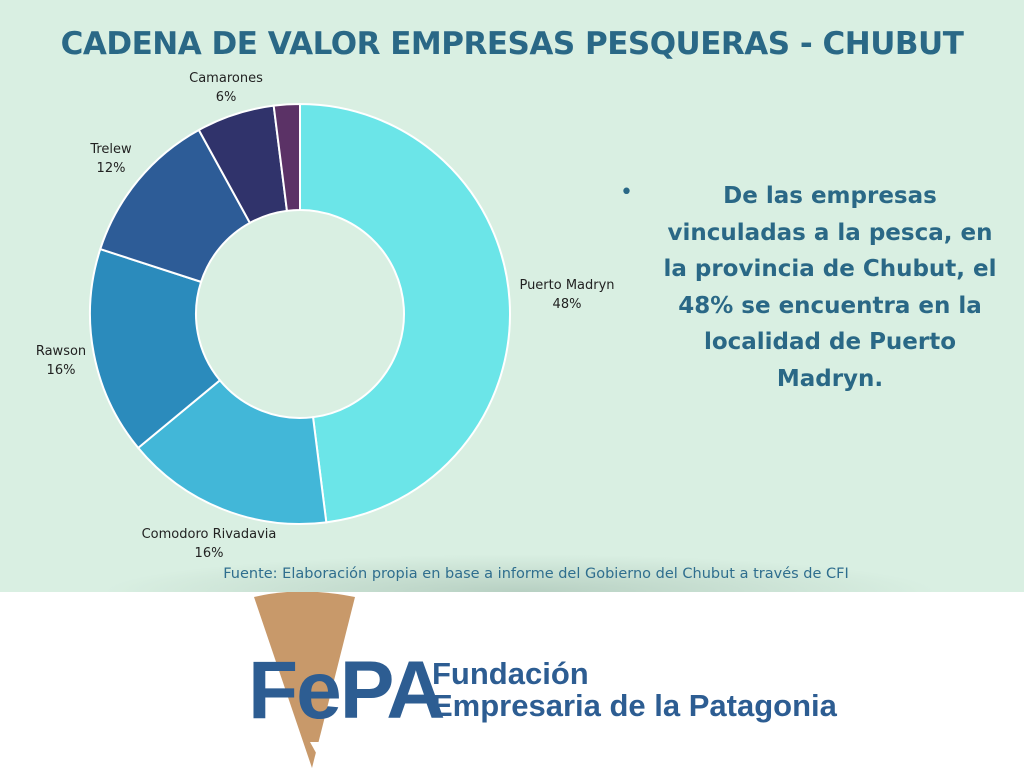 The height and width of the screenshot is (768, 1024). What do you see at coordinates (405, 313) in the screenshot?
I see `donut-slice-puerto-madryn` at bounding box center [405, 313].